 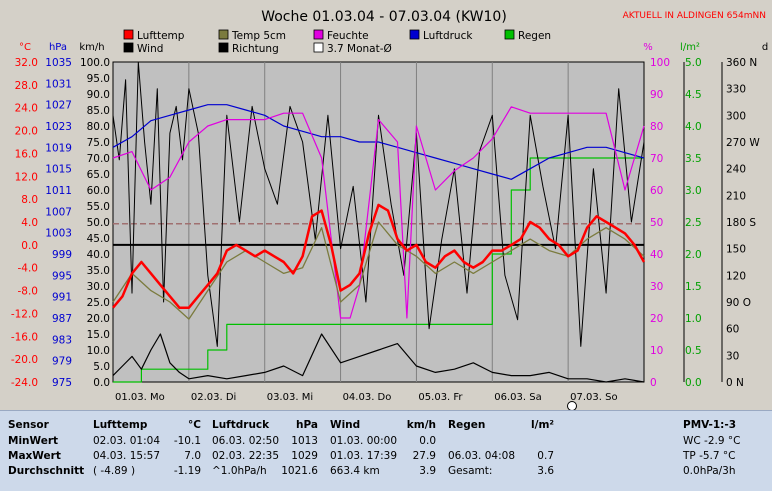 What do you see at coordinates (58, 234) in the screenshot?
I see `pressure-tick-label: 1003` at bounding box center [58, 234].